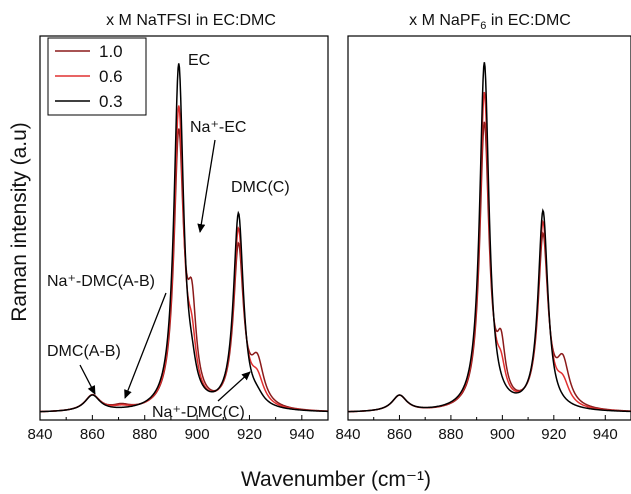  Describe the element at coordinates (198, 412) in the screenshot. I see `annotation-na-dmc-c: Na⁺-DMC(C)` at that location.